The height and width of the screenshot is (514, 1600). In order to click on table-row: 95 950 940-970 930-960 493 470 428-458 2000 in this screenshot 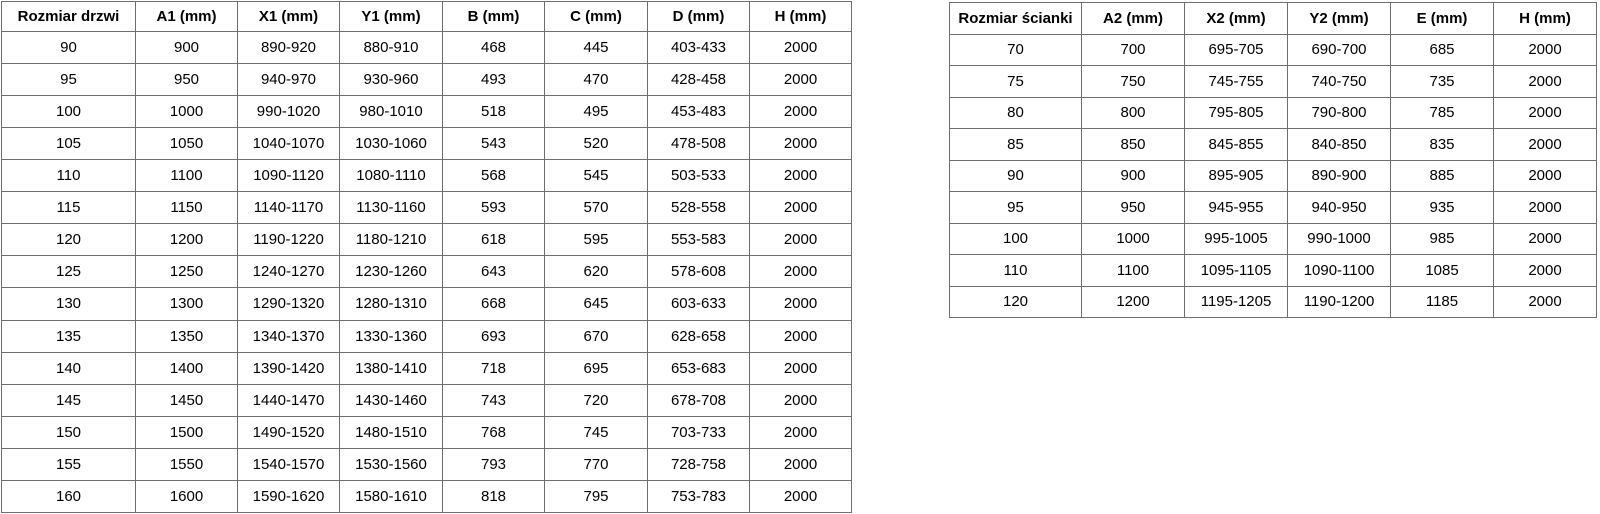, I will do `click(426, 80)`.